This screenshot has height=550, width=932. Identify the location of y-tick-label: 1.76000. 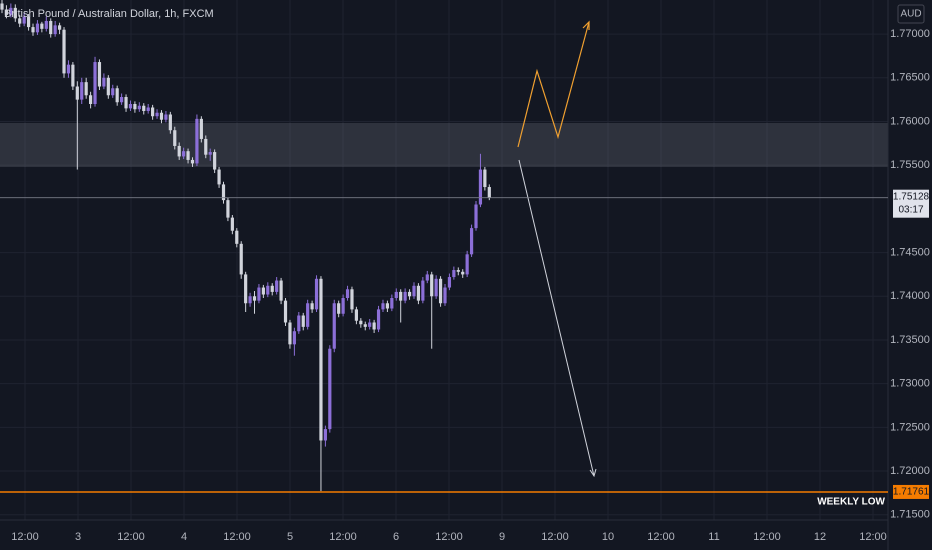
(910, 121).